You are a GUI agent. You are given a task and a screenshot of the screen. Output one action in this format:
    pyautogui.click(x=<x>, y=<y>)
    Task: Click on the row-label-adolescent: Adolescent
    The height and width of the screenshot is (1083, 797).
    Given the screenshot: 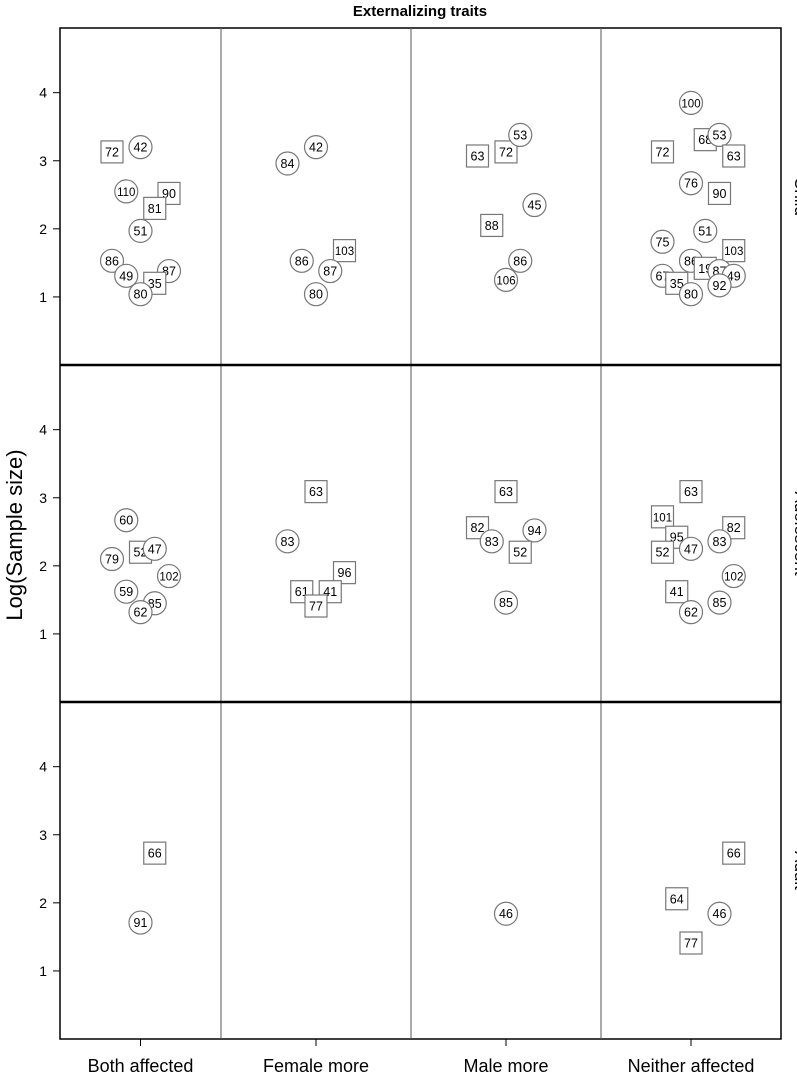 What is the action you would take?
    pyautogui.click(x=794, y=533)
    